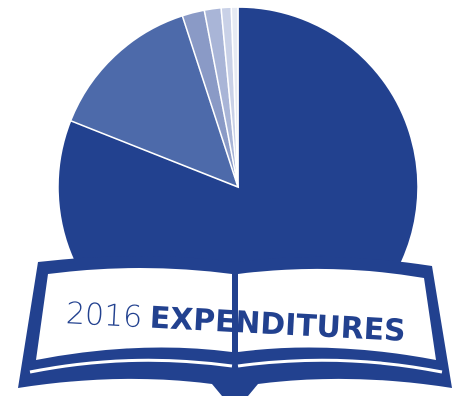  What do you see at coordinates (104, 315) in the screenshot?
I see `chart-year: 2016` at bounding box center [104, 315].